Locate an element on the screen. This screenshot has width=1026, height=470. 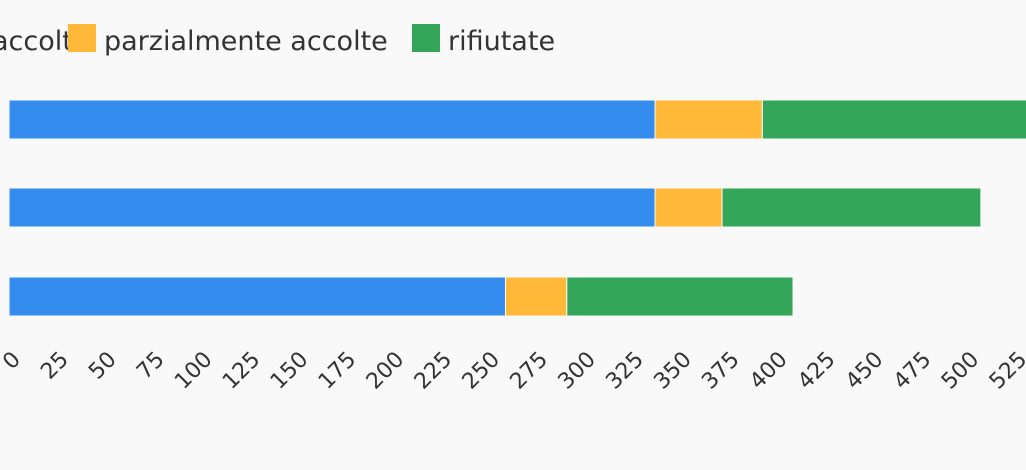
x-tick-label-250: 250 is located at coordinates (481, 370).